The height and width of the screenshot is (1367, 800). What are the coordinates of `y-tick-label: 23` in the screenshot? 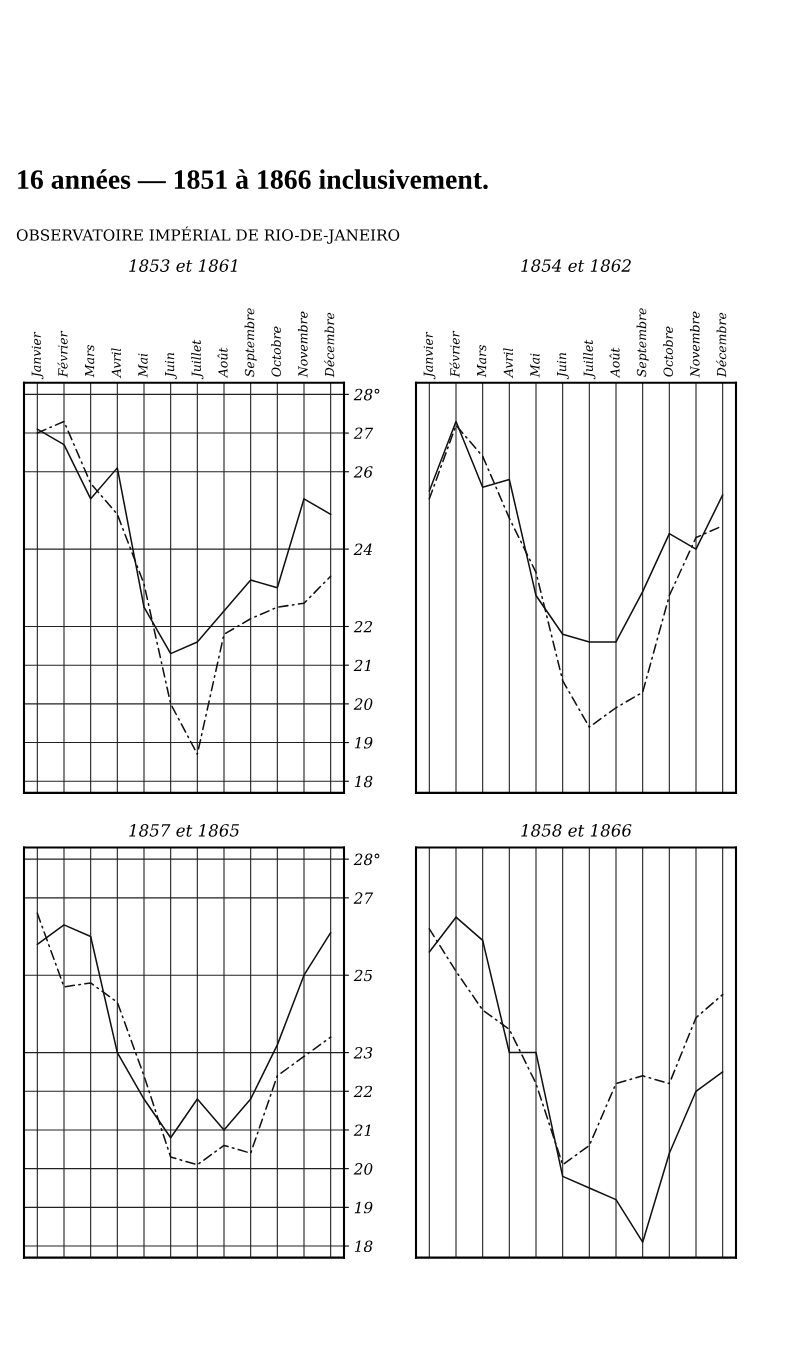 It's located at (363, 1053).